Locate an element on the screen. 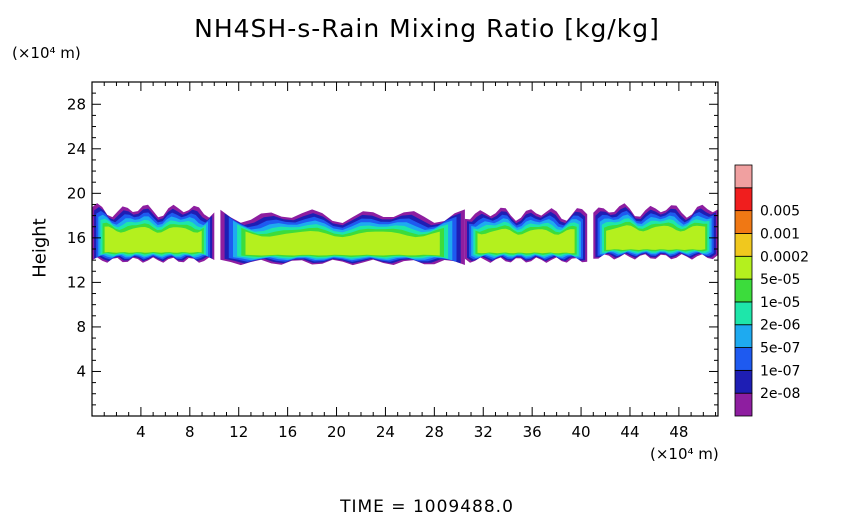 The image size is (854, 519). chart-title: NH4SH-s-Rain Mixing Ratio [kg/kg] is located at coordinates (427, 28).